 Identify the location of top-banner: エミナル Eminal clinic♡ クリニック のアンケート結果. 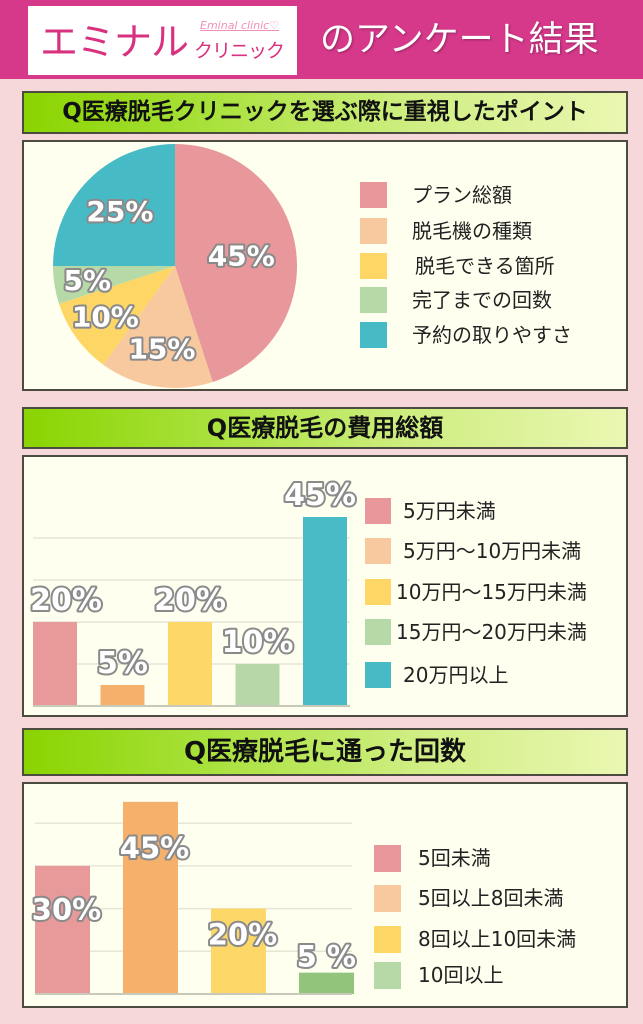
(321, 39).